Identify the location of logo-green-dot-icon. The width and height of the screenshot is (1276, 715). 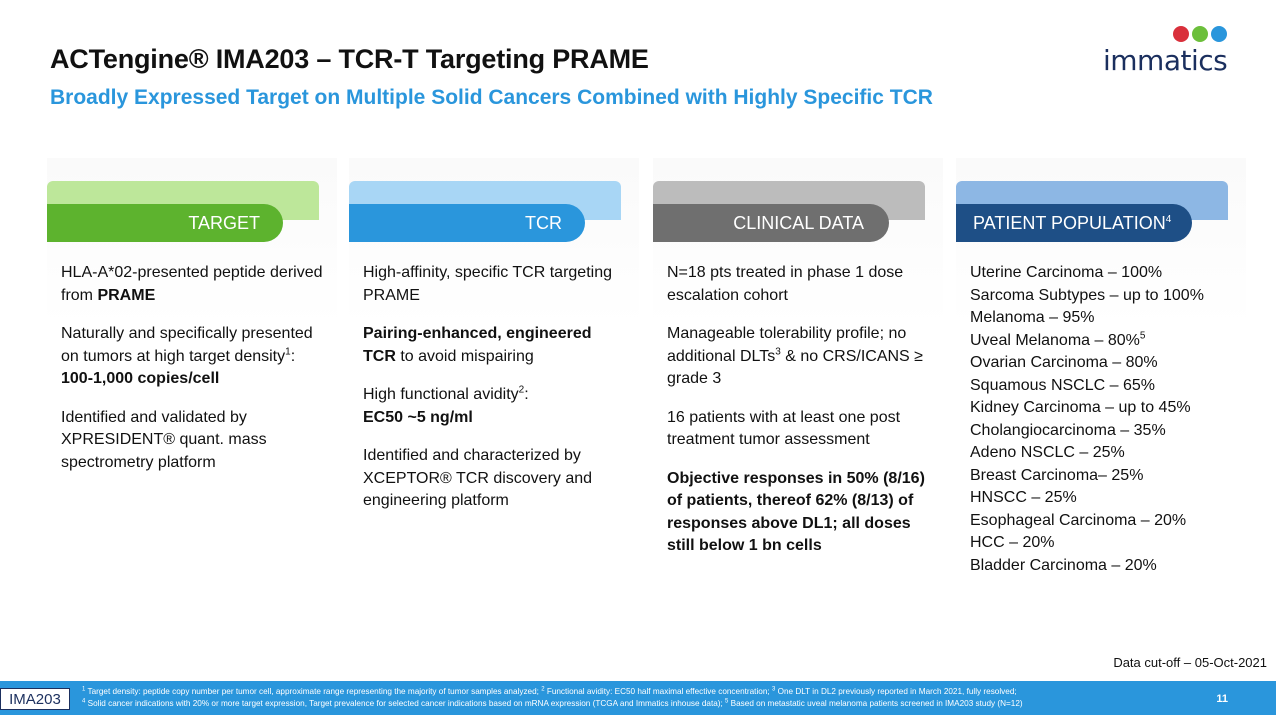
(1200, 34).